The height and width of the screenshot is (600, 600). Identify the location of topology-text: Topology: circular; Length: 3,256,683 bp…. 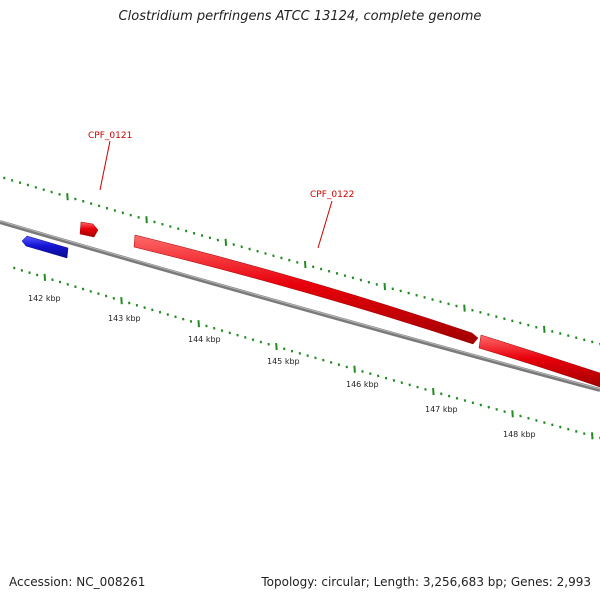
(426, 582).